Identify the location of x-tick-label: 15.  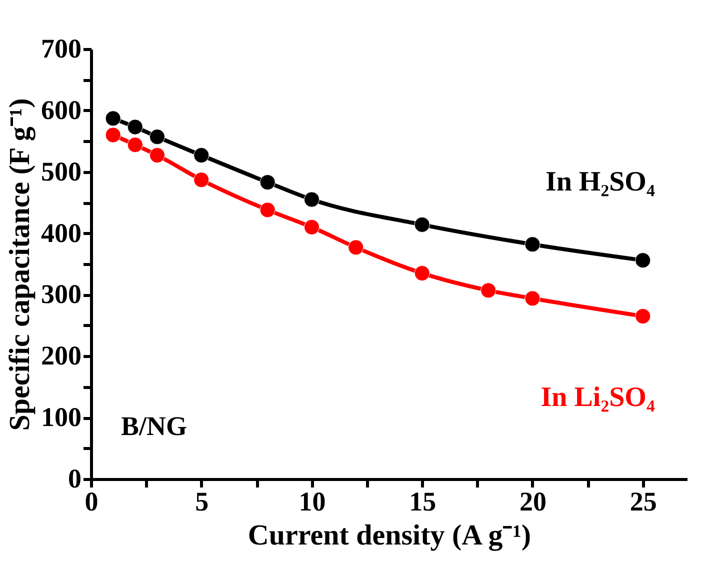
(422, 501).